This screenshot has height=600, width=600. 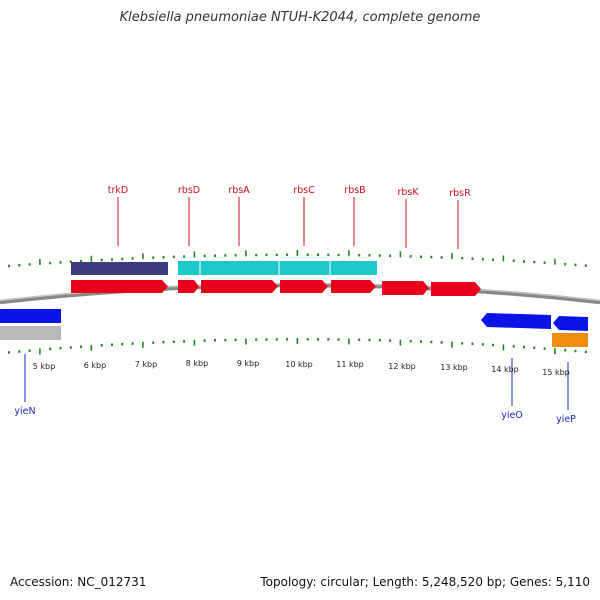 I want to click on feature-band-rbs-operon, so click(x=277, y=268).